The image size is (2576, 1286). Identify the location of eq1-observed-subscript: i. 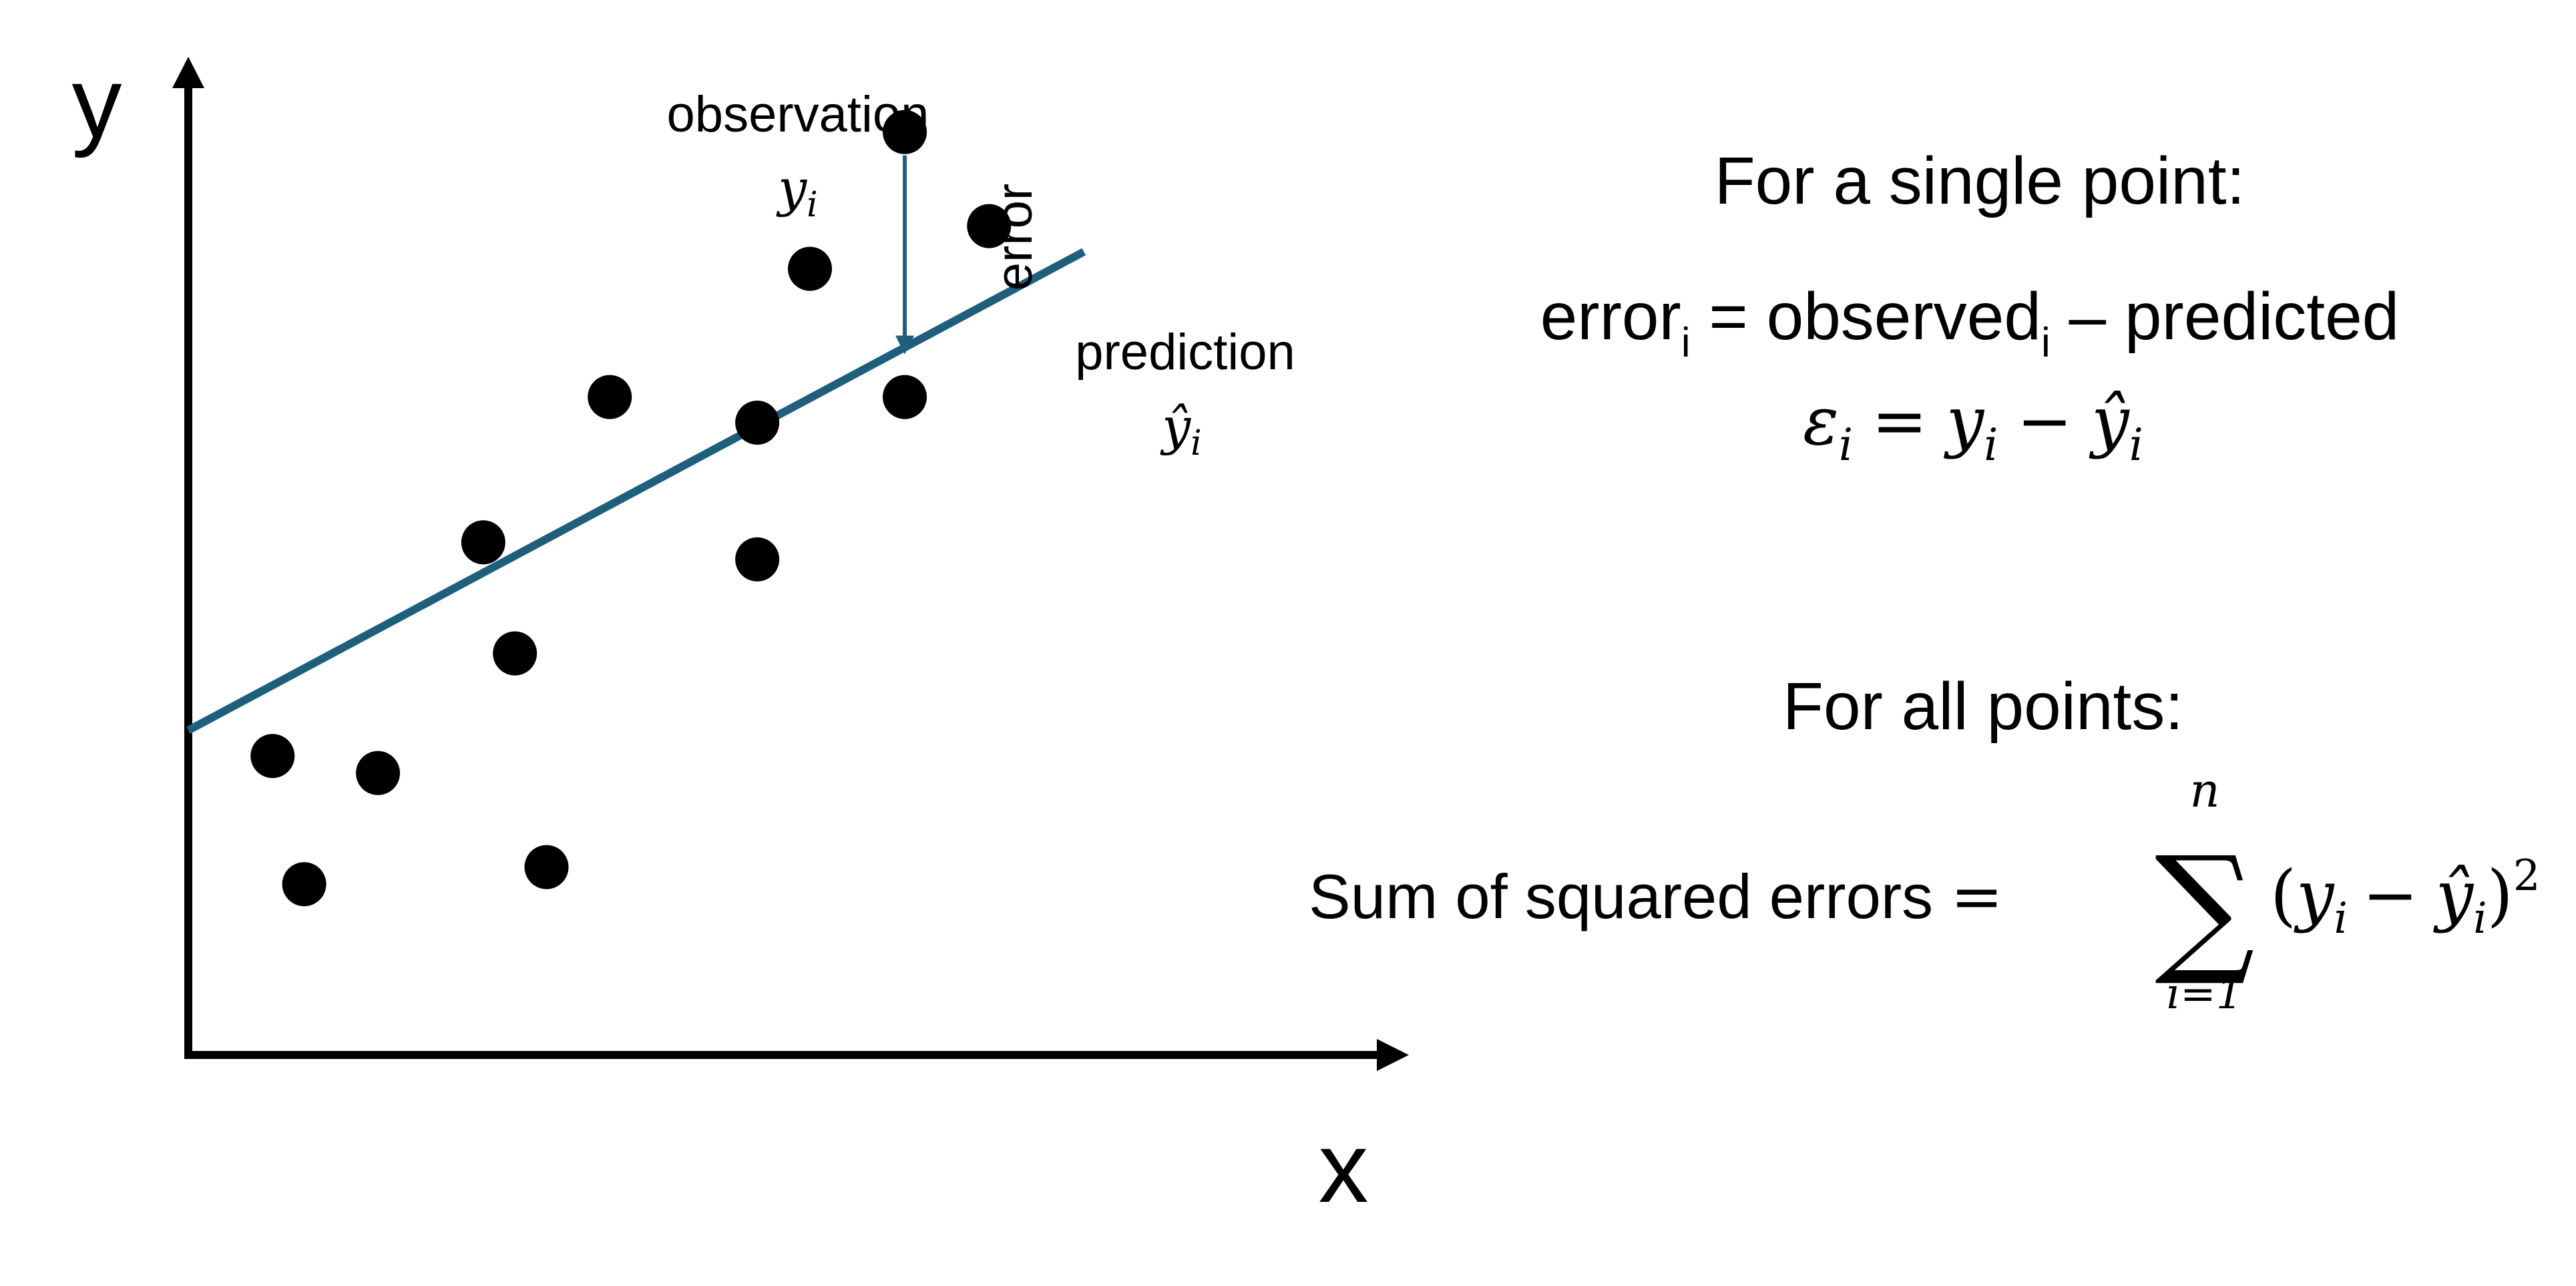
(2046, 343).